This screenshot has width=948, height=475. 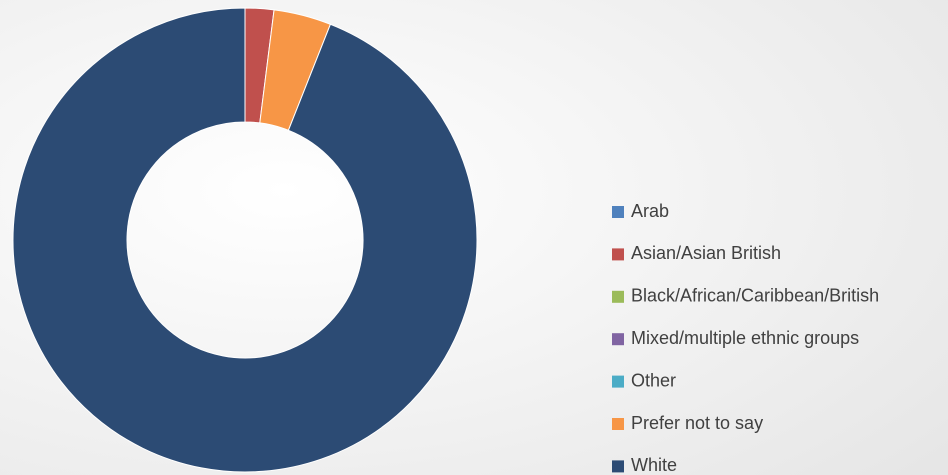 What do you see at coordinates (653, 380) in the screenshot?
I see `legend-label: Other` at bounding box center [653, 380].